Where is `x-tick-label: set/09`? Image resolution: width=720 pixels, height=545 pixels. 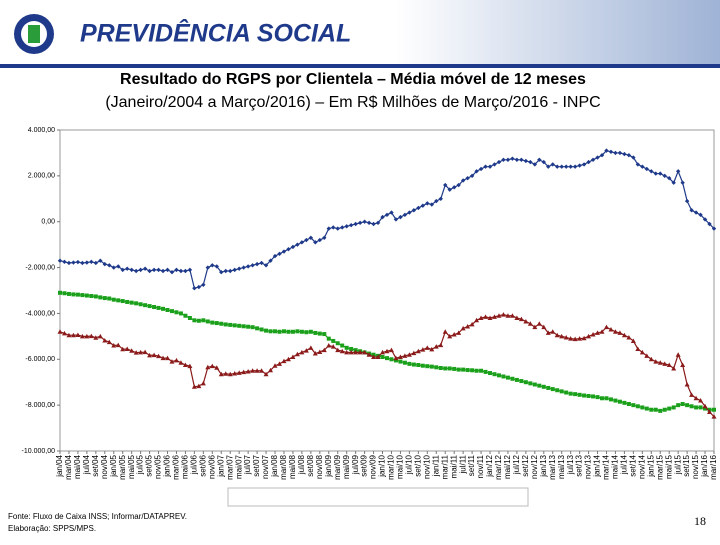 x-tick-label: set/09 is located at coordinates (364, 465).